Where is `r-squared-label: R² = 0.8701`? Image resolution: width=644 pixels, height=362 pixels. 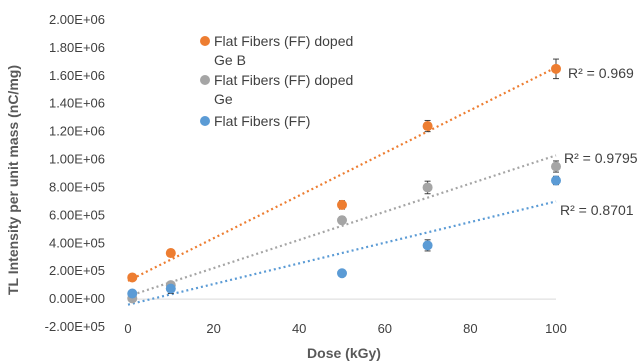 r-squared-label: R² = 0.8701 is located at coordinates (597, 210).